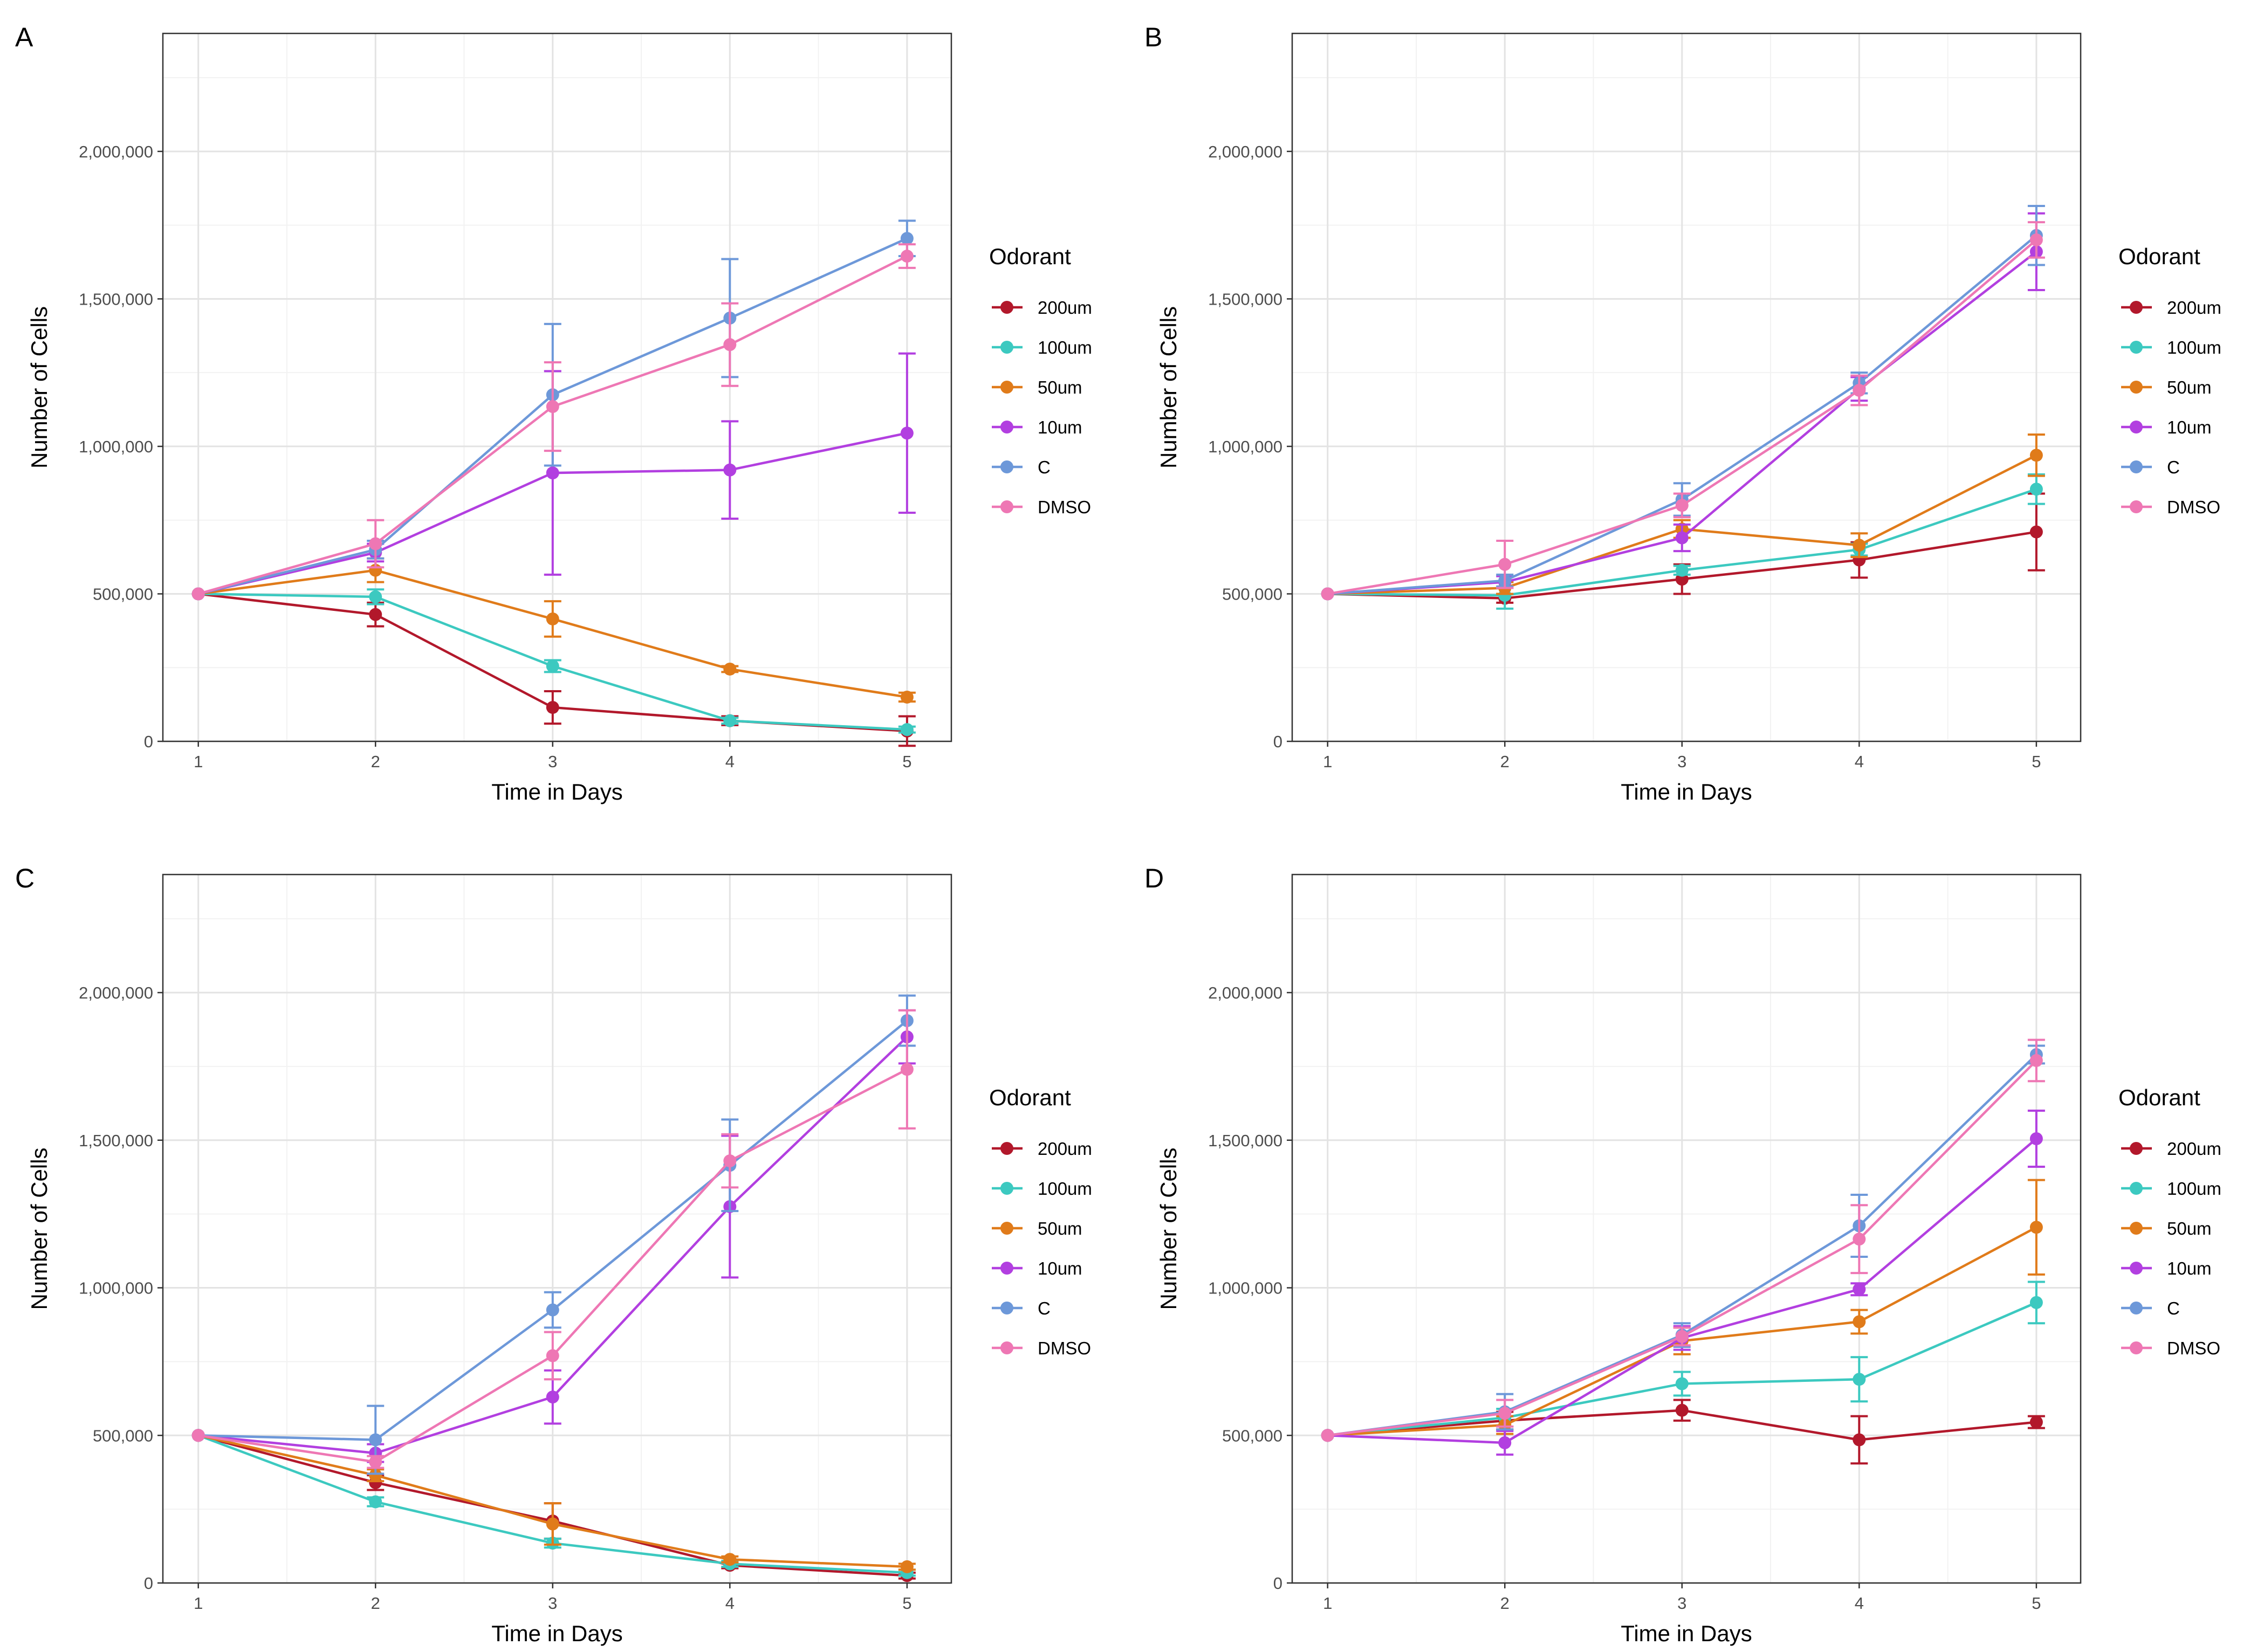  I want to click on panel-letter: B, so click(1153, 37).